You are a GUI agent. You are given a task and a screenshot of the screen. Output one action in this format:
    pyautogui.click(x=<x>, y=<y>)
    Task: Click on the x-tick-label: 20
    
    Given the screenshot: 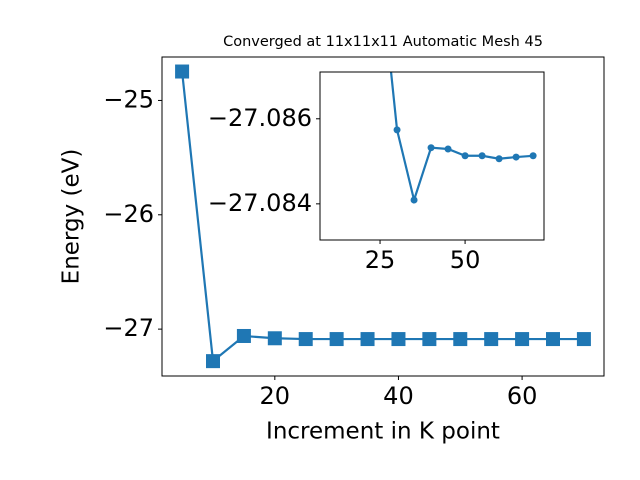 What is the action you would take?
    pyautogui.click(x=275, y=396)
    